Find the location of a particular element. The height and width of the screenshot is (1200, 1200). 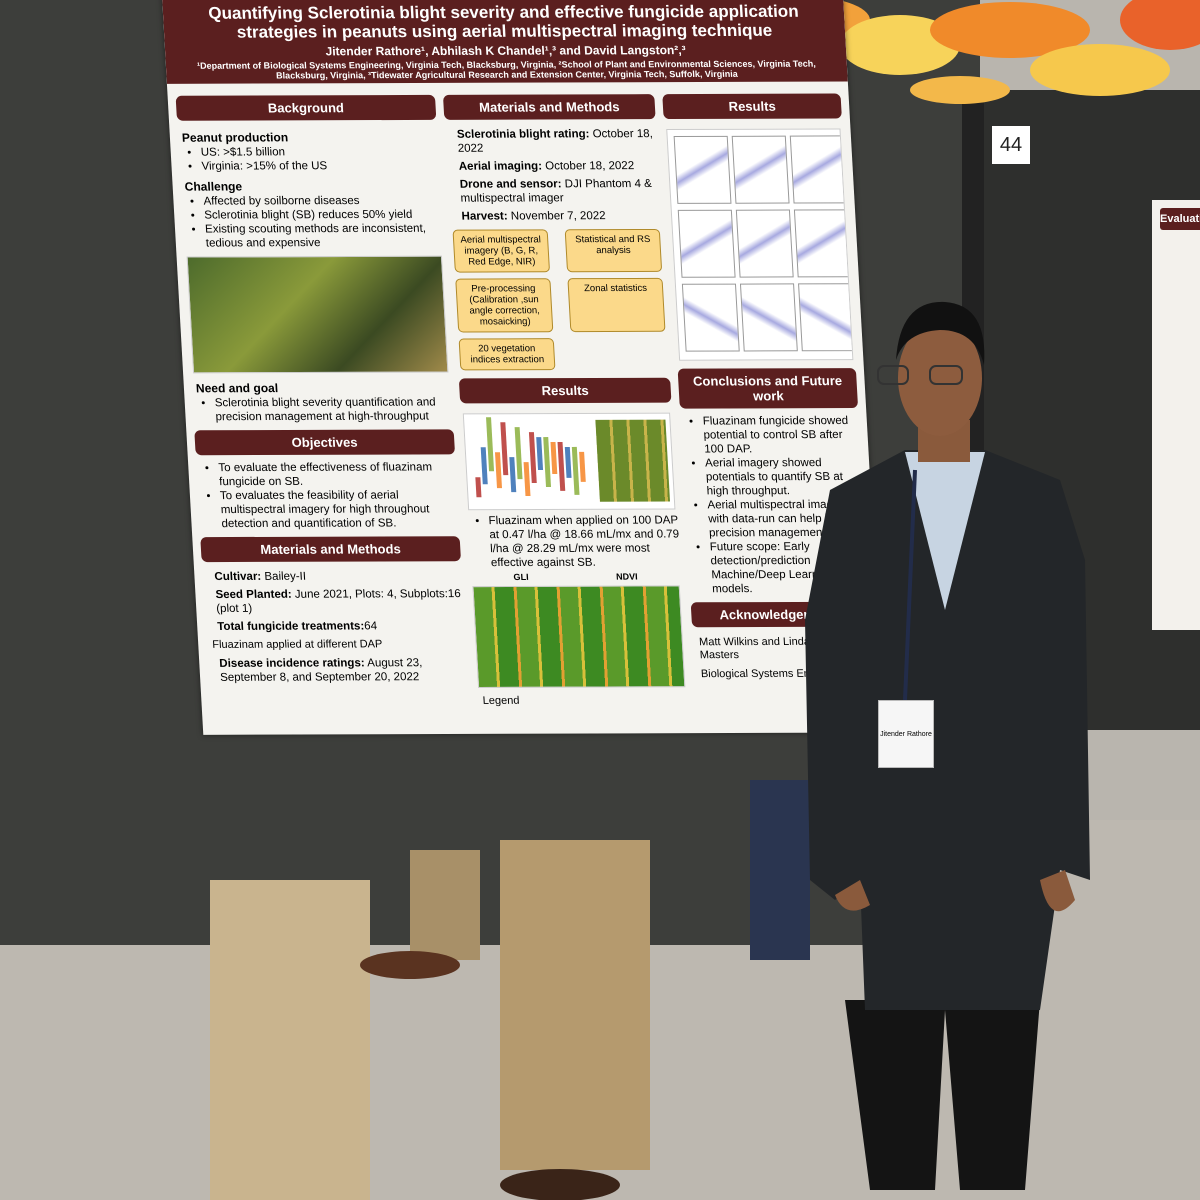

name-badge: Jitender Rathore is located at coordinates (906, 734).